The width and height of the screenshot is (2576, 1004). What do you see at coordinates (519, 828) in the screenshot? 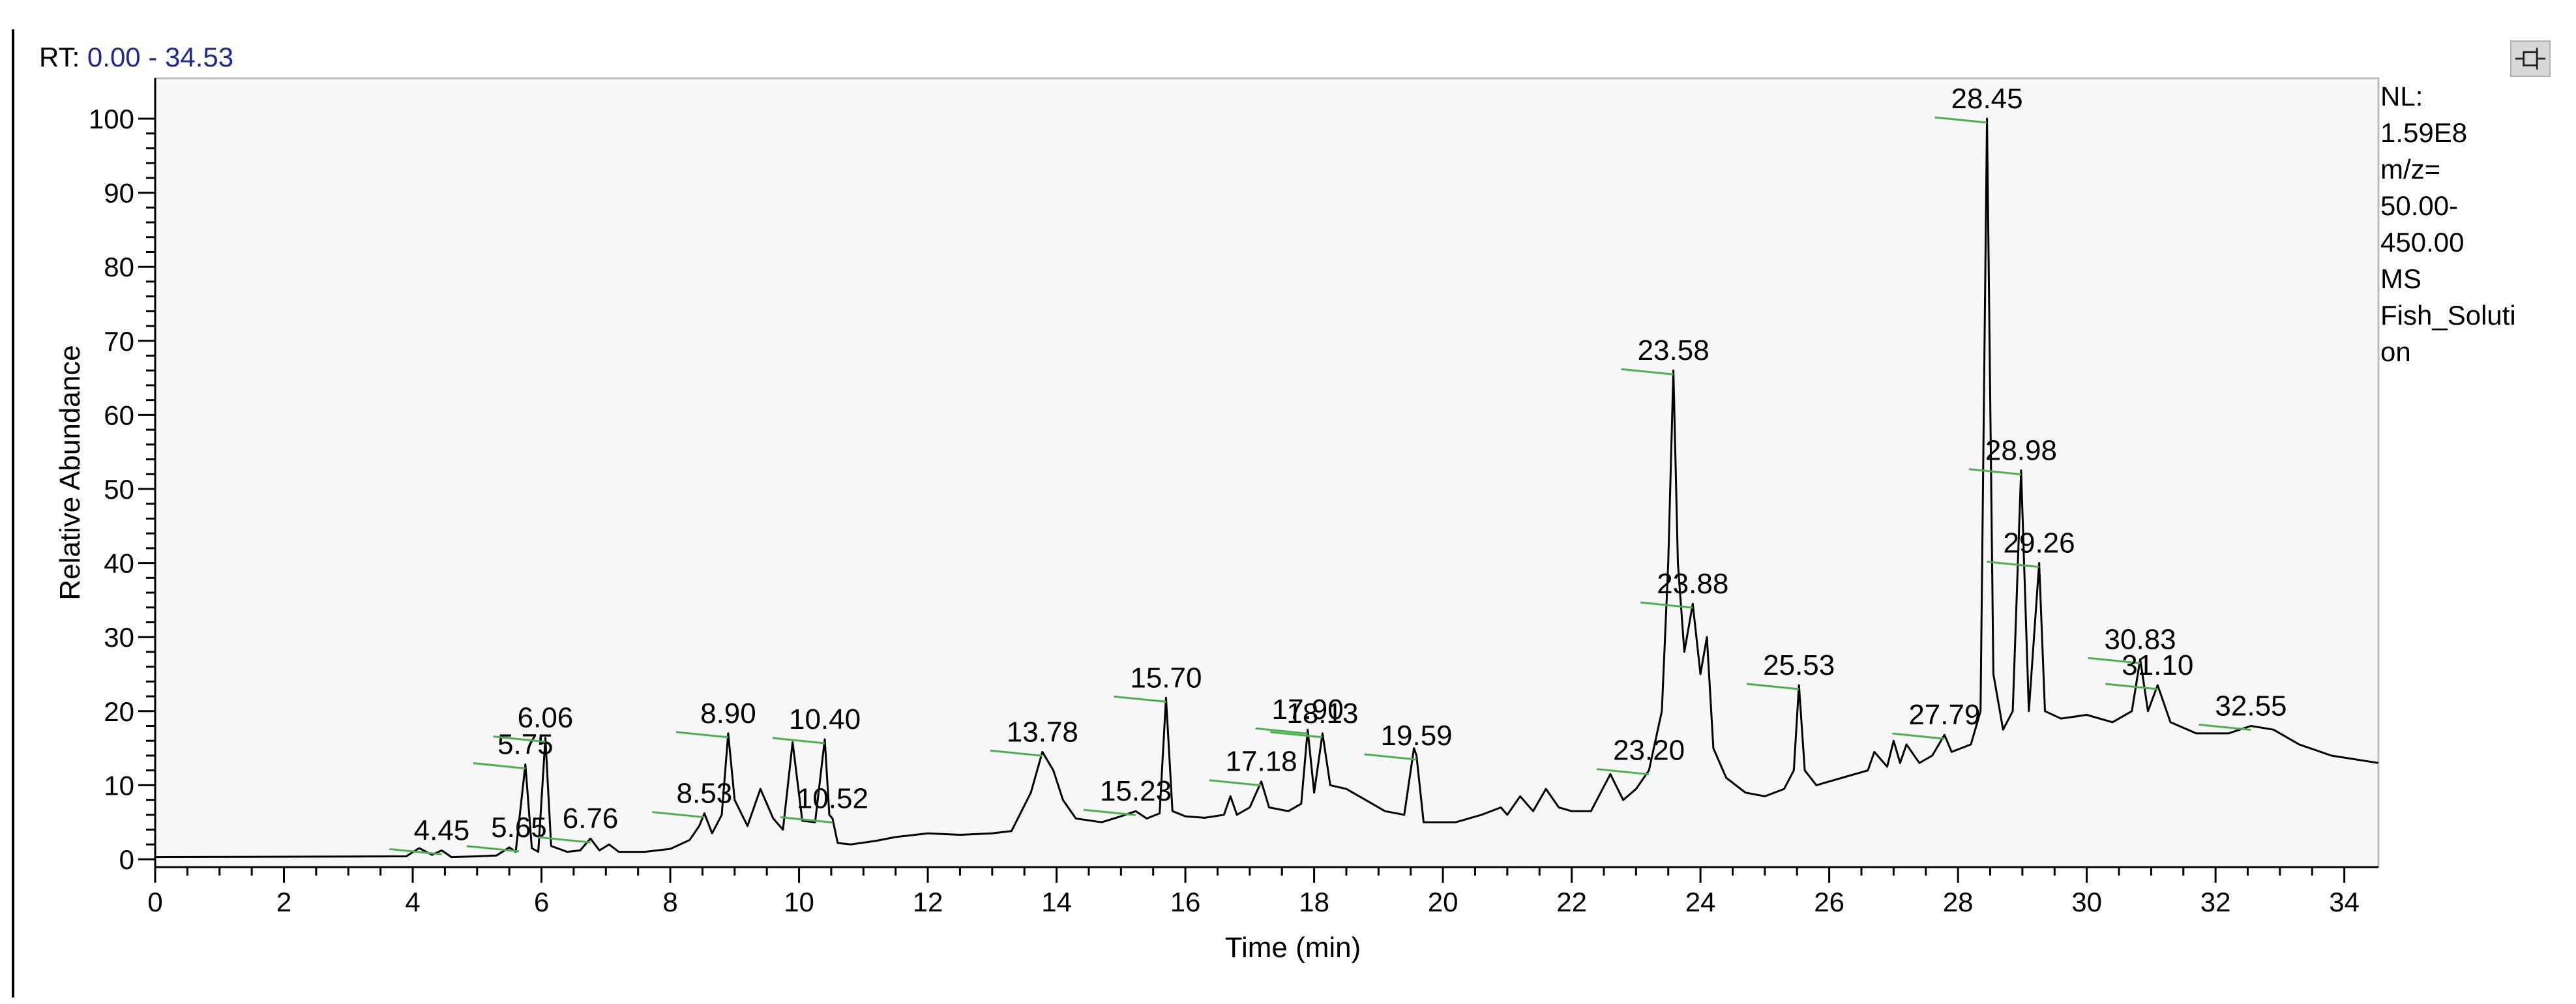
I see `peak-label: 5.65` at bounding box center [519, 828].